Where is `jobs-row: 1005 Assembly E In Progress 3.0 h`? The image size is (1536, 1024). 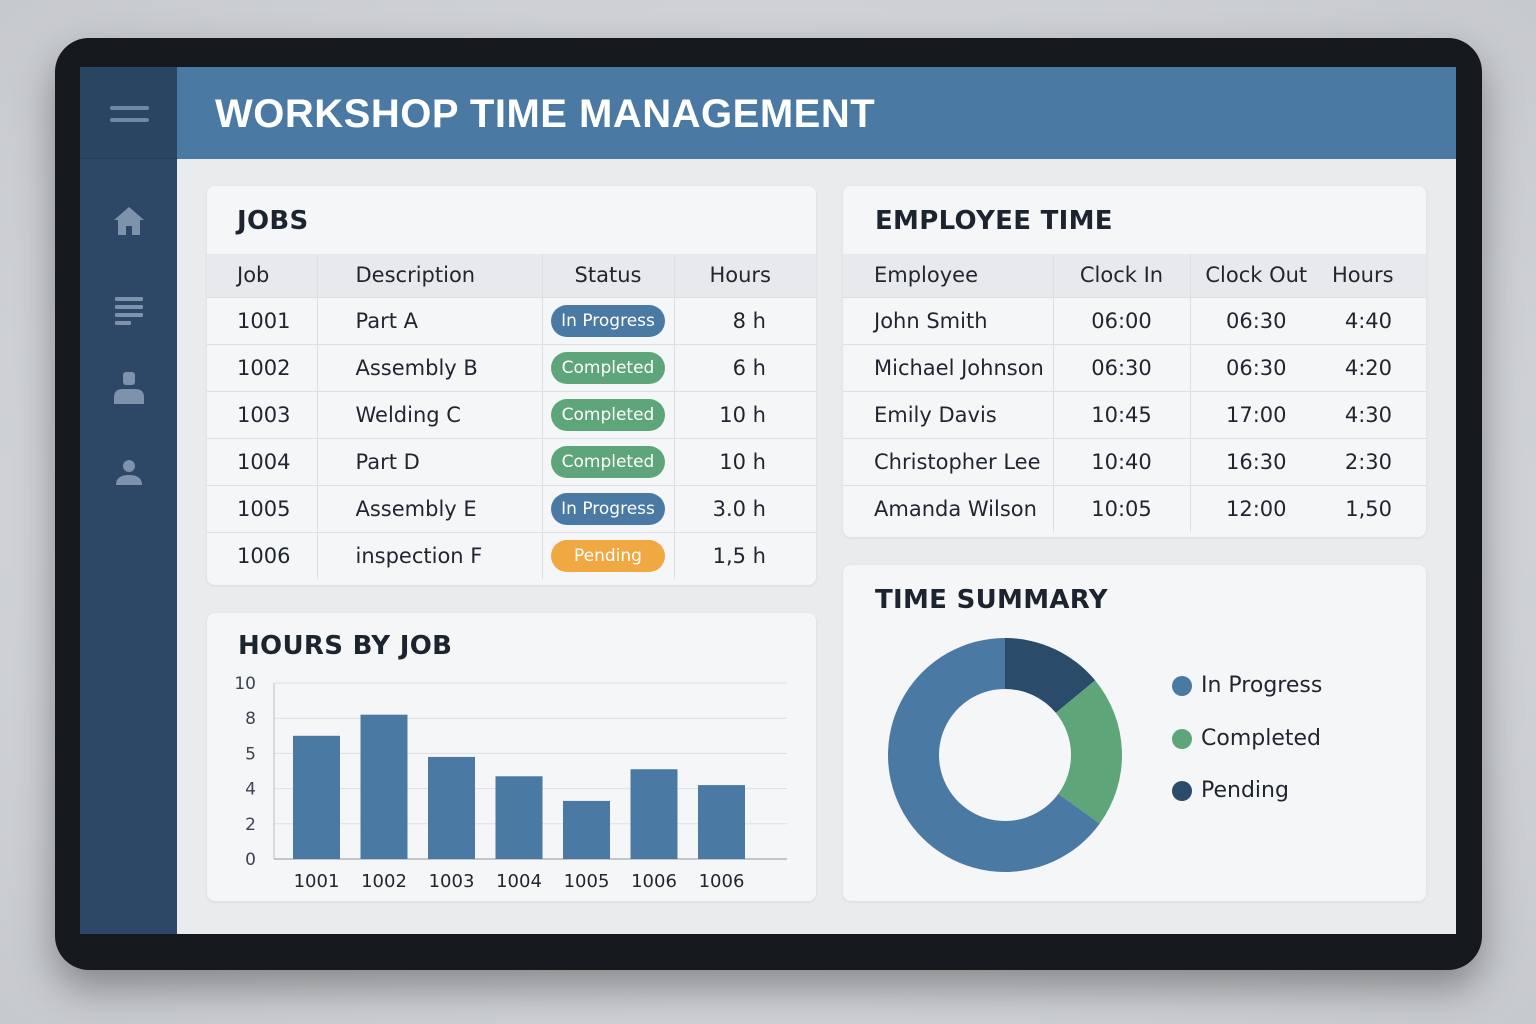 jobs-row: 1005 Assembly E In Progress 3.0 h is located at coordinates (511, 508).